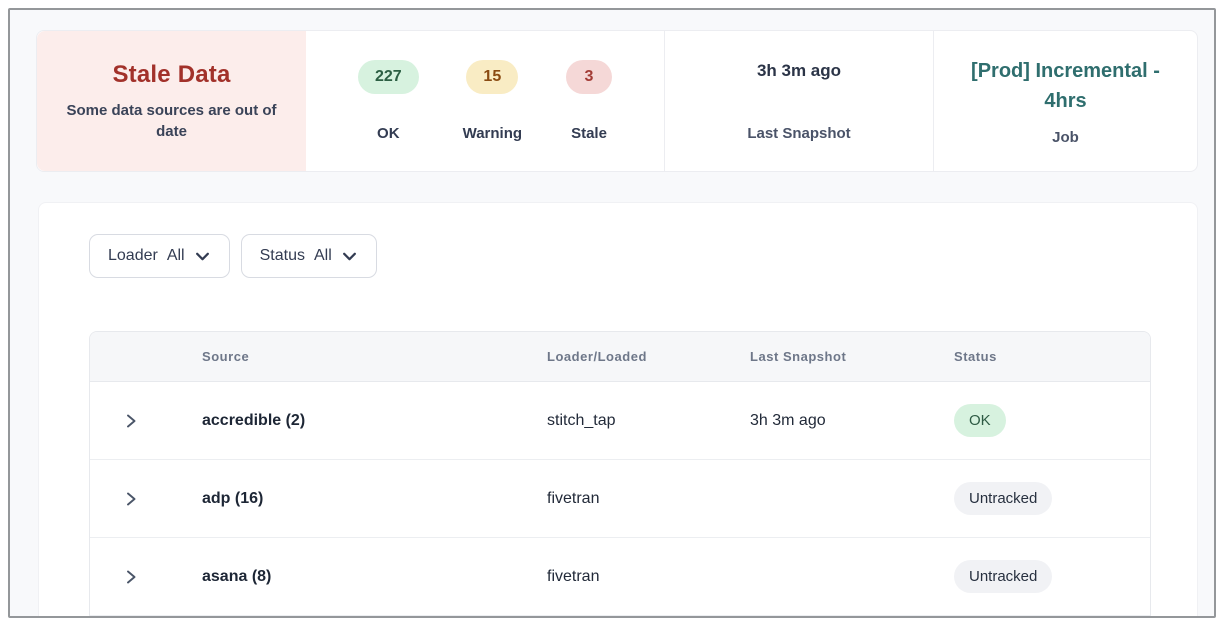  I want to click on stale-count-badge: 3, so click(589, 77).